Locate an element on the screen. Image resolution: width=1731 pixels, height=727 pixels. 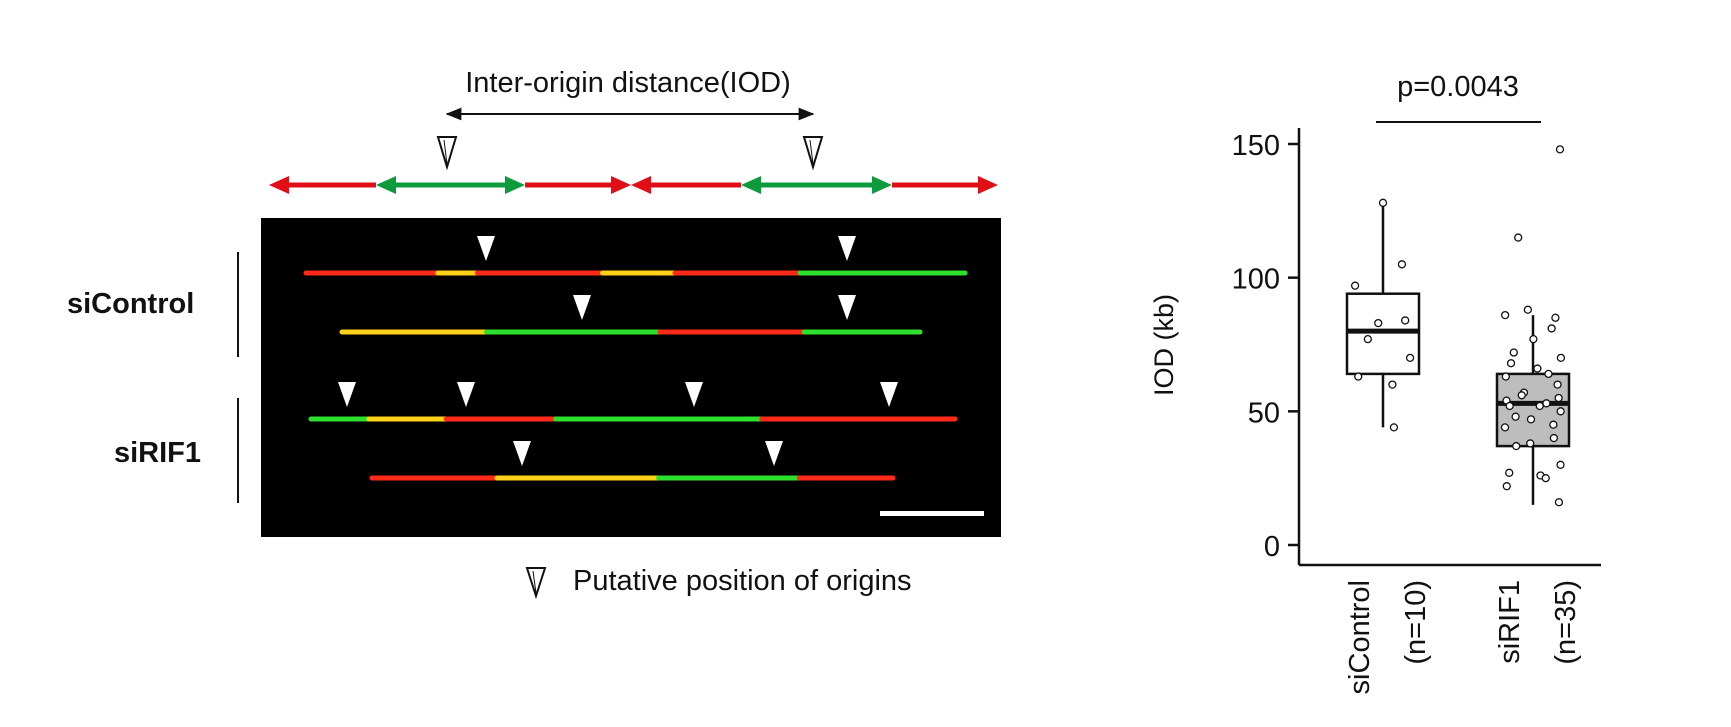
x-category-n-label: (n=10) is located at coordinates (1416, 622).